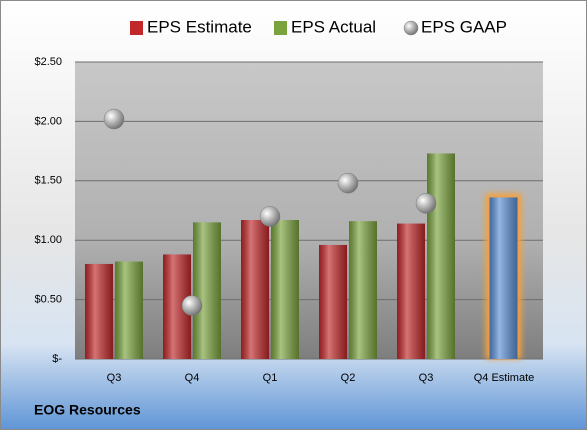  Describe the element at coordinates (199, 26) in the screenshot. I see `legend-label: EPS Estimate` at that location.